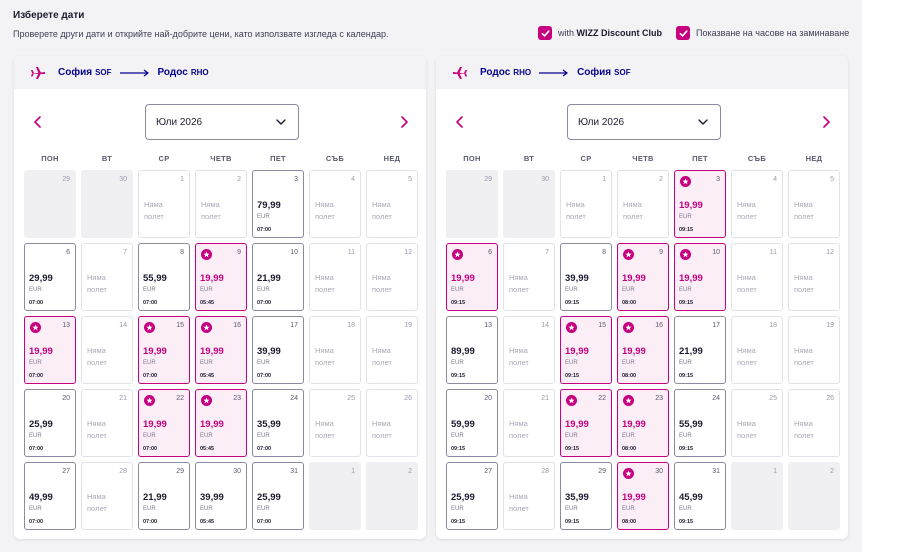 The height and width of the screenshot is (552, 900). What do you see at coordinates (221, 423) in the screenshot?
I see `calendar-day: 23 19,99 EUR 05:45` at bounding box center [221, 423].